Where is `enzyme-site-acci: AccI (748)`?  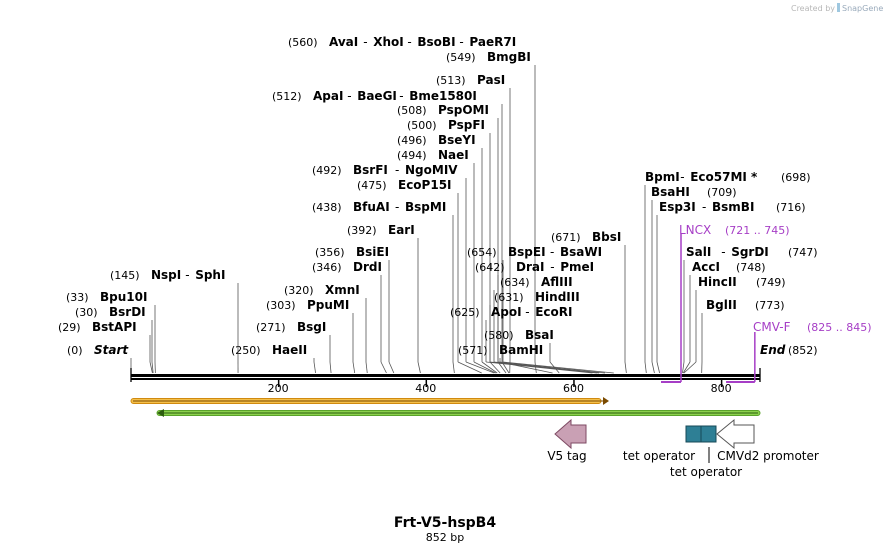
enzyme-site-acci: AccI (748) is located at coordinates (724, 317).